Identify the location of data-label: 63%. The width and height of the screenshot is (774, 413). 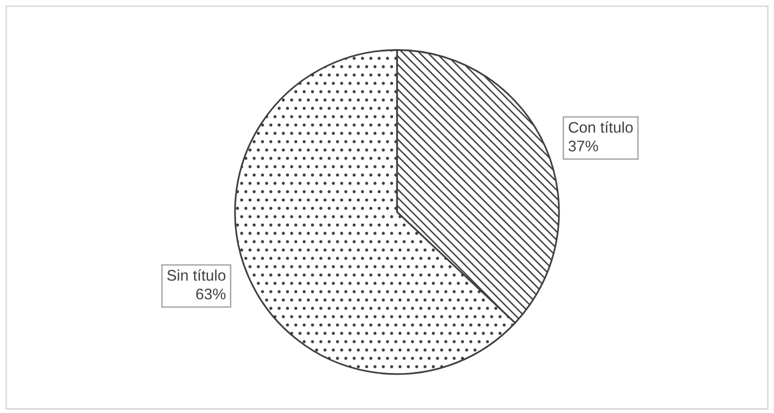
(211, 294).